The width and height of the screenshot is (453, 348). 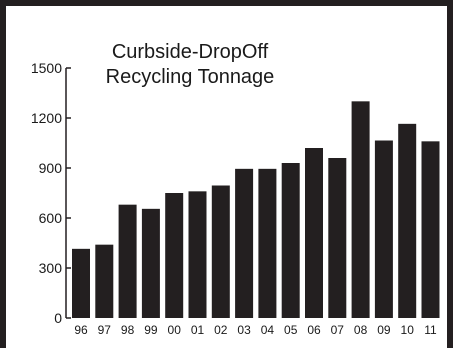 What do you see at coordinates (128, 330) in the screenshot?
I see `x-tick-label: 98` at bounding box center [128, 330].